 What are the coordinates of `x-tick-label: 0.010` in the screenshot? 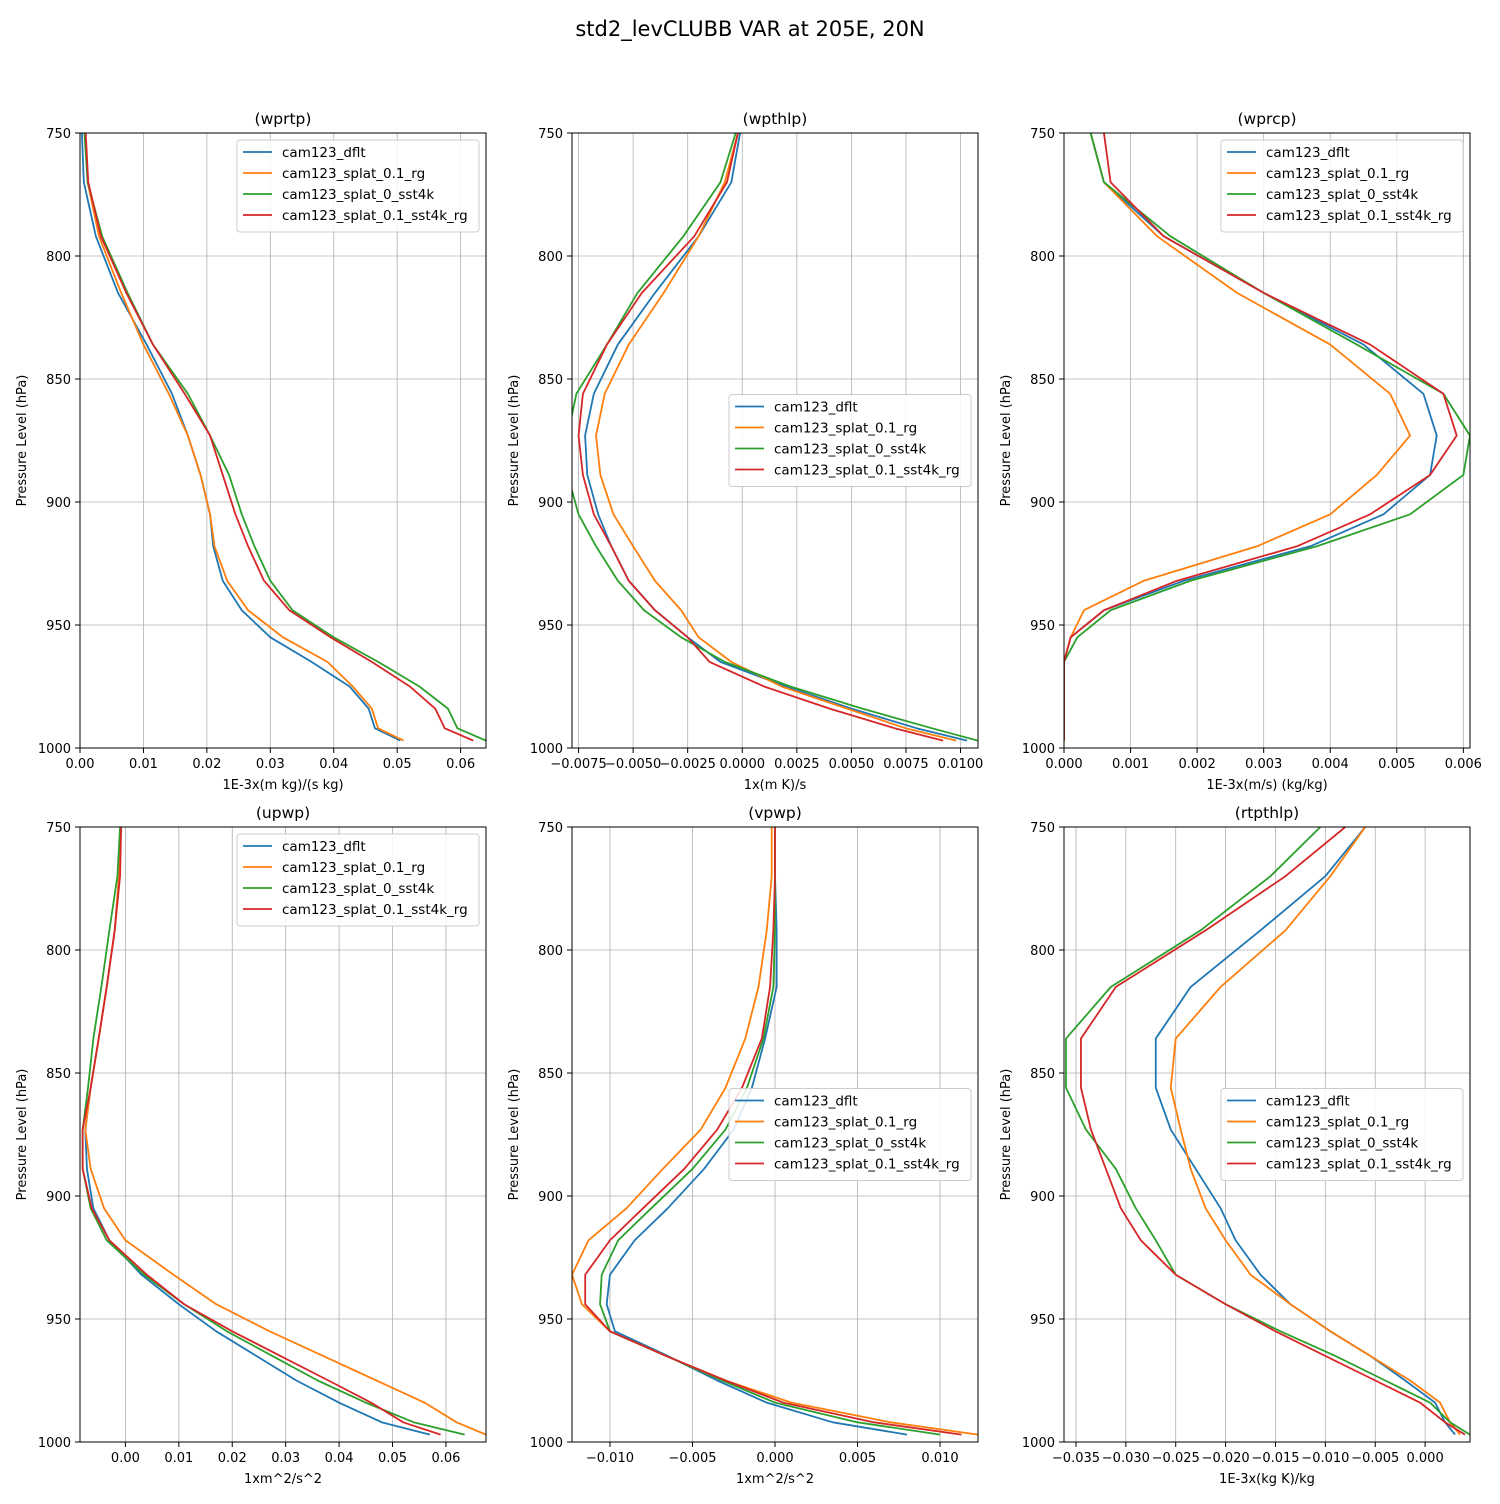 It's located at (939, 1458).